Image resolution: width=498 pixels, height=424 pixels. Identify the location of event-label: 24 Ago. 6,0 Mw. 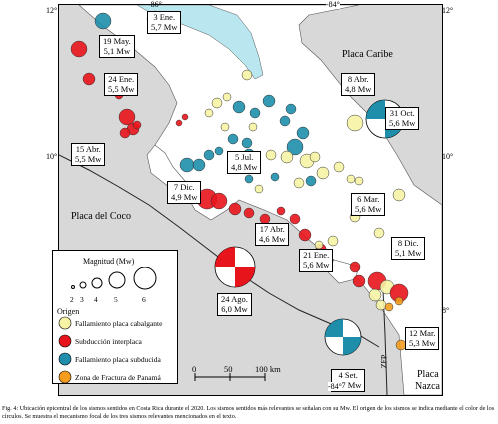
(234, 304).